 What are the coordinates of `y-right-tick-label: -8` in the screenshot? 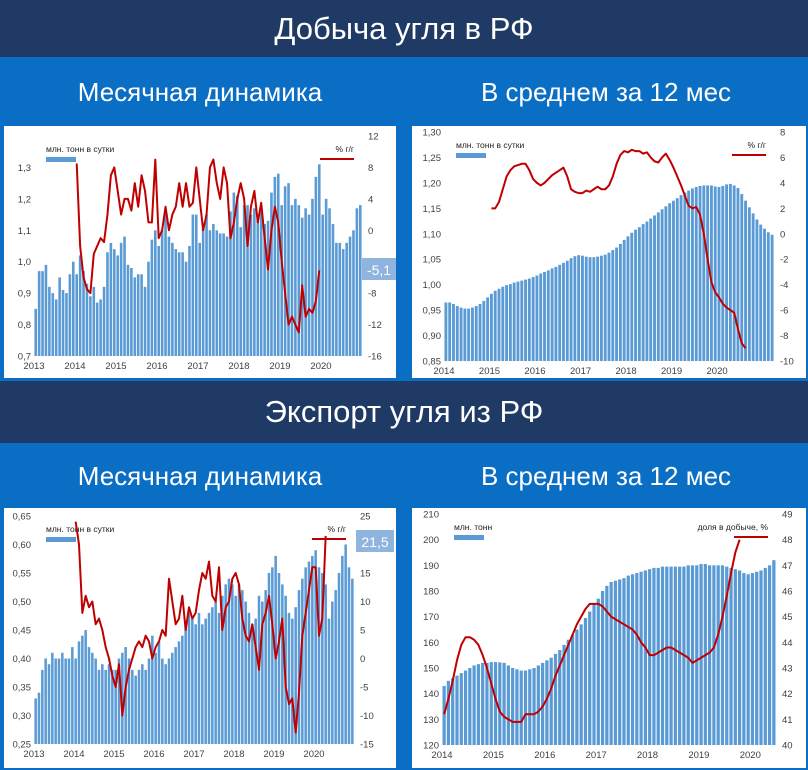 It's located at (784, 336).